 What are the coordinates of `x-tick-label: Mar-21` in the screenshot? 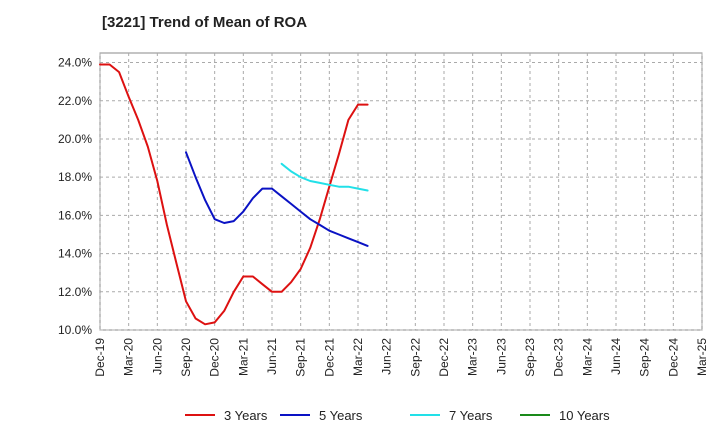 It's located at (243, 357).